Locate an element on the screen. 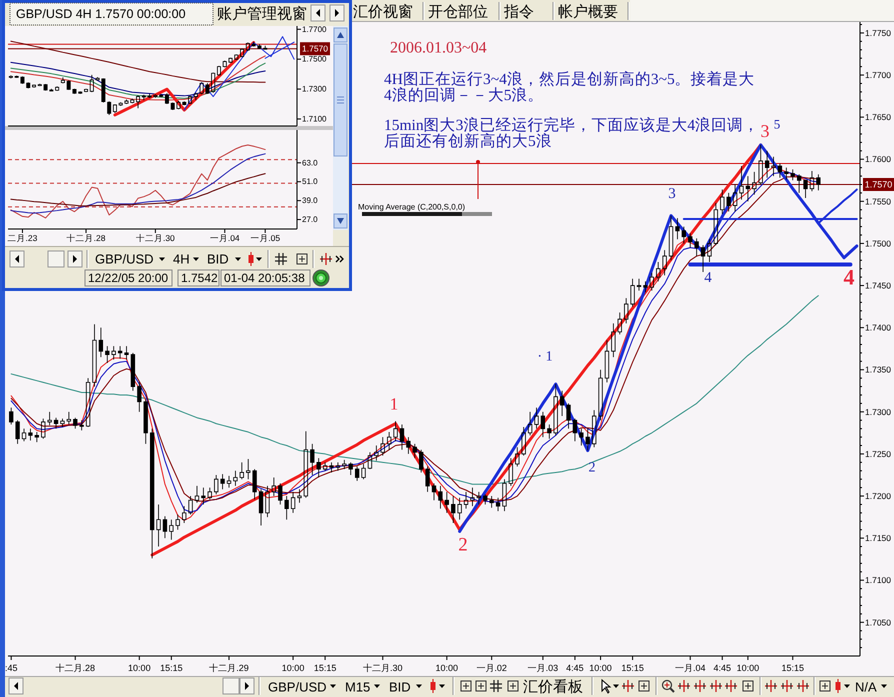 This screenshot has width=894, height=697. x-tick-label: 一月.04 is located at coordinates (225, 238).